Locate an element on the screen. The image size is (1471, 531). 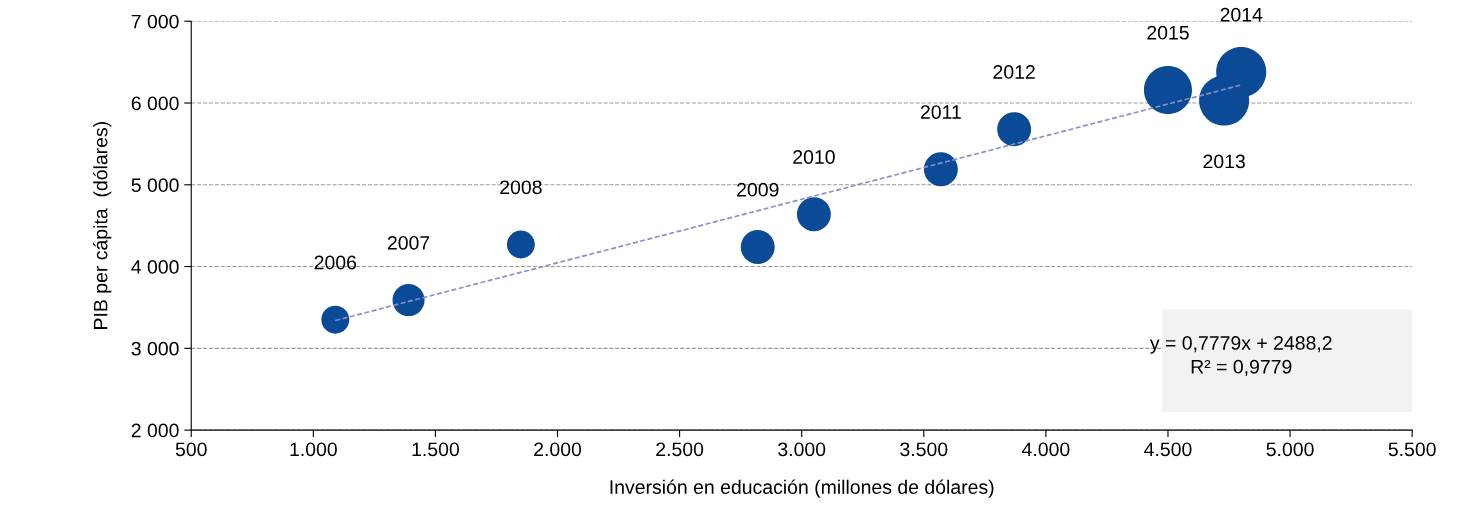
annotation: 2015 is located at coordinates (1168, 32).